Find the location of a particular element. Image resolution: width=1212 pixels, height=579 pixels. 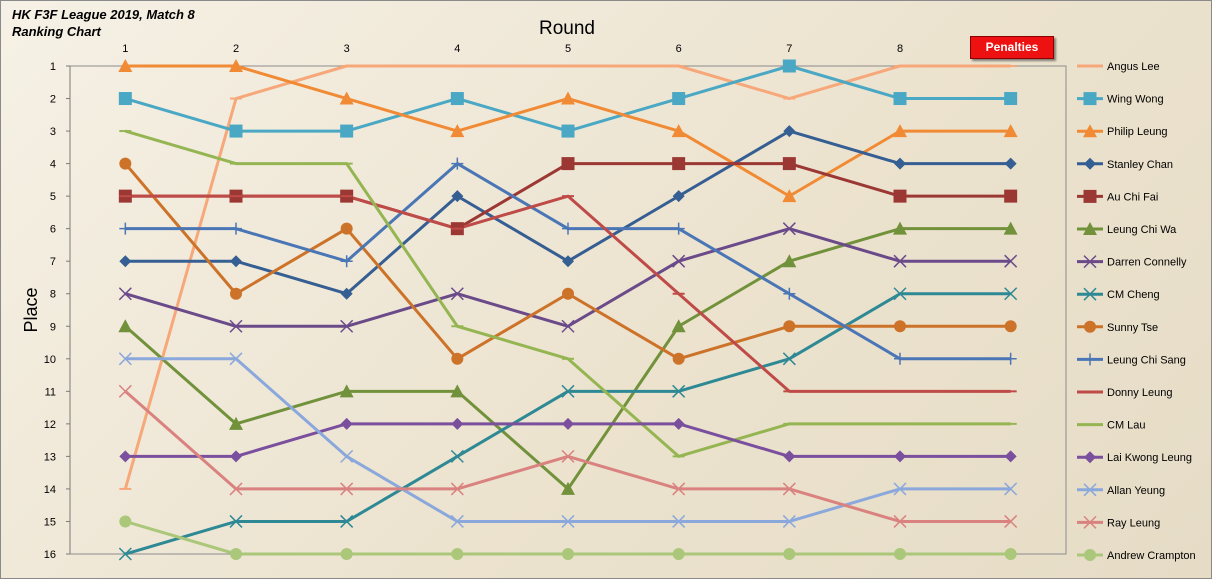

y-tick-label: 12 is located at coordinates (50, 425).